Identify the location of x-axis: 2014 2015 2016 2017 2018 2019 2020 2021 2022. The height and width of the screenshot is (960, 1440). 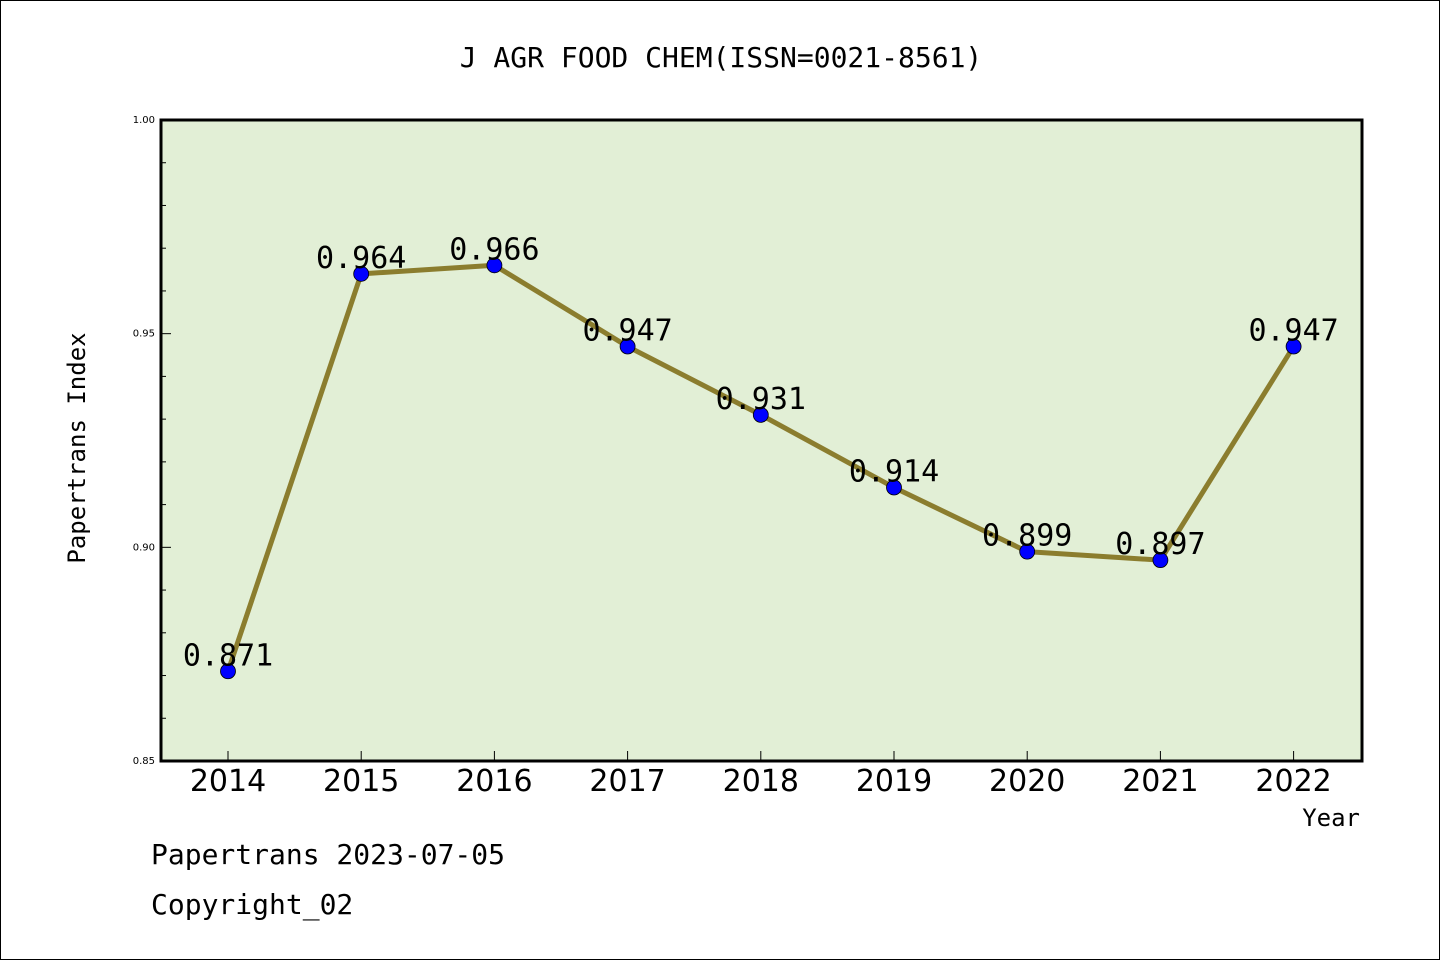
(761, 775).